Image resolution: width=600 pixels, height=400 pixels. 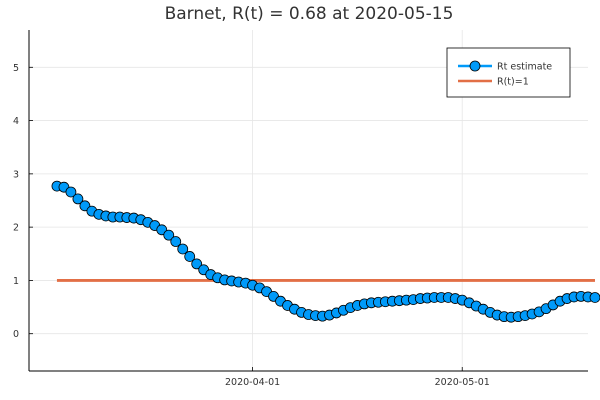 What do you see at coordinates (475, 66) in the screenshot?
I see `legend-rt-marker` at bounding box center [475, 66].